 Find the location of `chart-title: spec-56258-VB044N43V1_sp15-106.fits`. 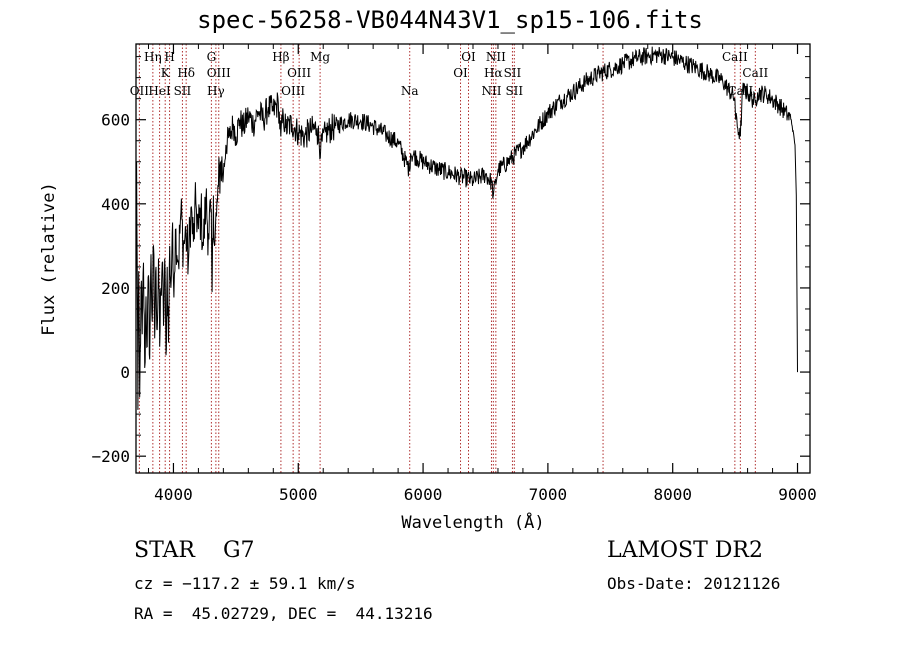

chart-title: spec-56258-VB044N43V1_sp15-106.fits is located at coordinates (450, 20).